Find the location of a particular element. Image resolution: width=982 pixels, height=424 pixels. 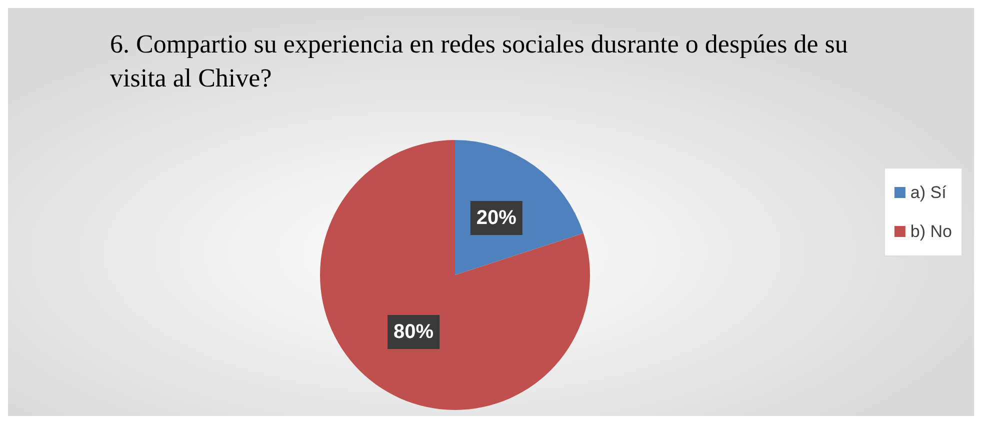

legend-label: b) No is located at coordinates (931, 231).